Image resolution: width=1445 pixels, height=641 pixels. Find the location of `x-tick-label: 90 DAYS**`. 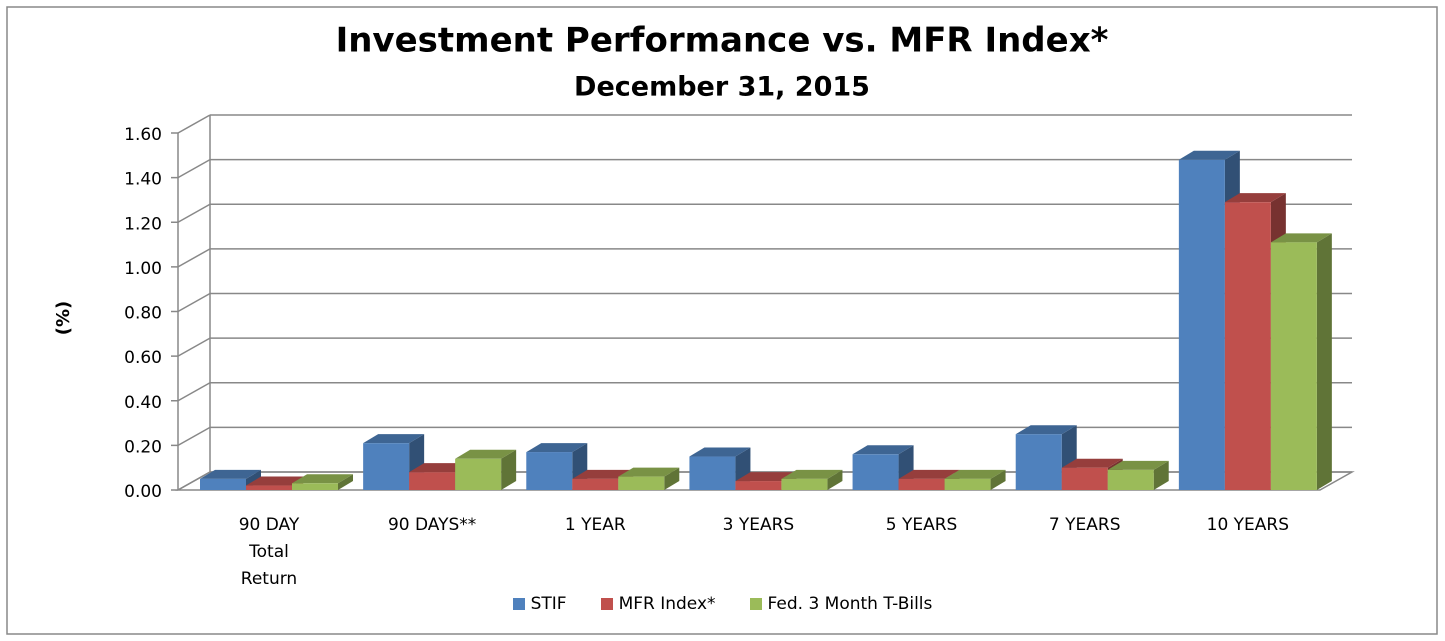

x-tick-label: 90 DAYS** is located at coordinates (432, 525).